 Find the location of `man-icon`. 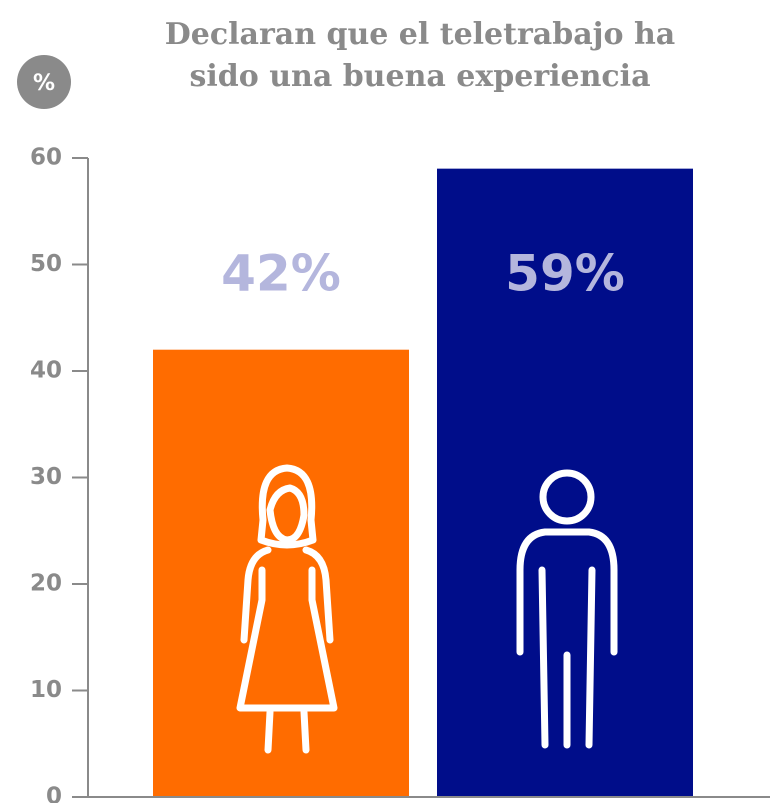

man-icon is located at coordinates (567, 609).